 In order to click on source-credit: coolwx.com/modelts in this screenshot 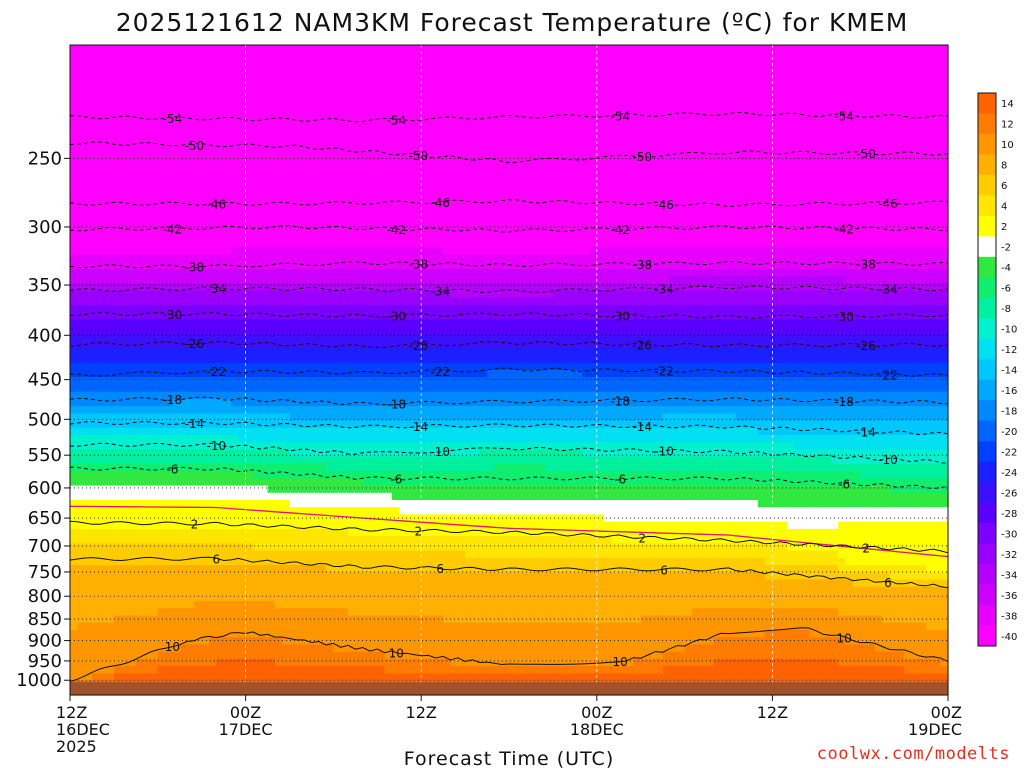, I will do `click(913, 754)`.